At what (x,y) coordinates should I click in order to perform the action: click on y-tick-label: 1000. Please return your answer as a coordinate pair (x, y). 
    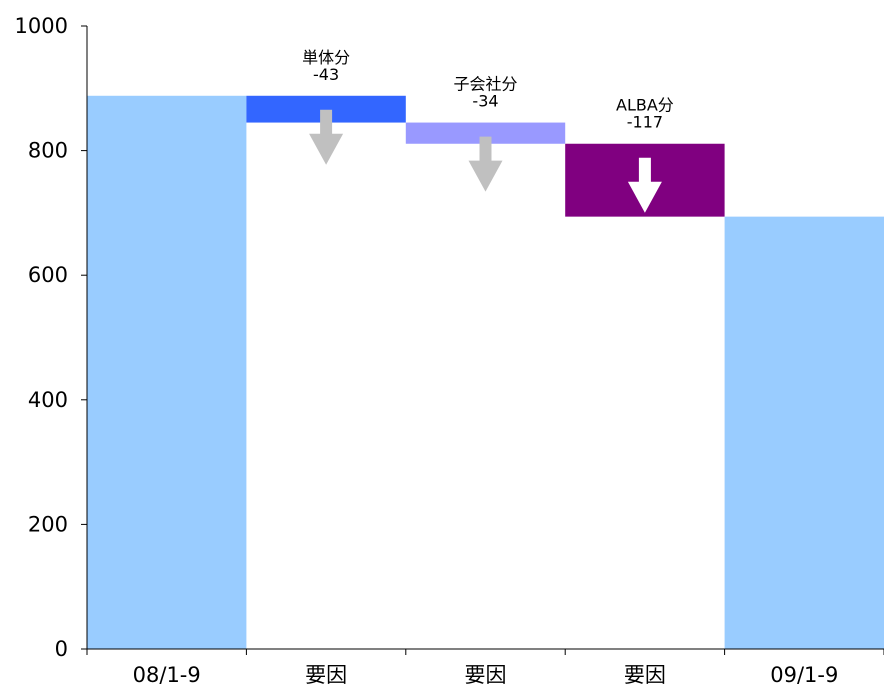
    Looking at the image, I should click on (41, 26).